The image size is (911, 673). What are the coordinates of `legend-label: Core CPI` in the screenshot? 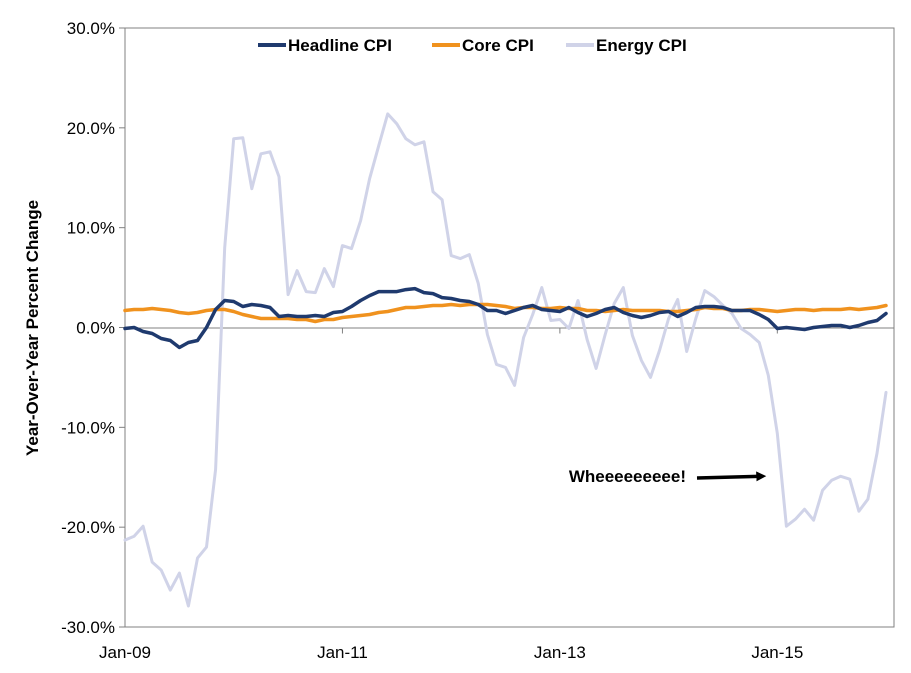 It's located at (498, 45).